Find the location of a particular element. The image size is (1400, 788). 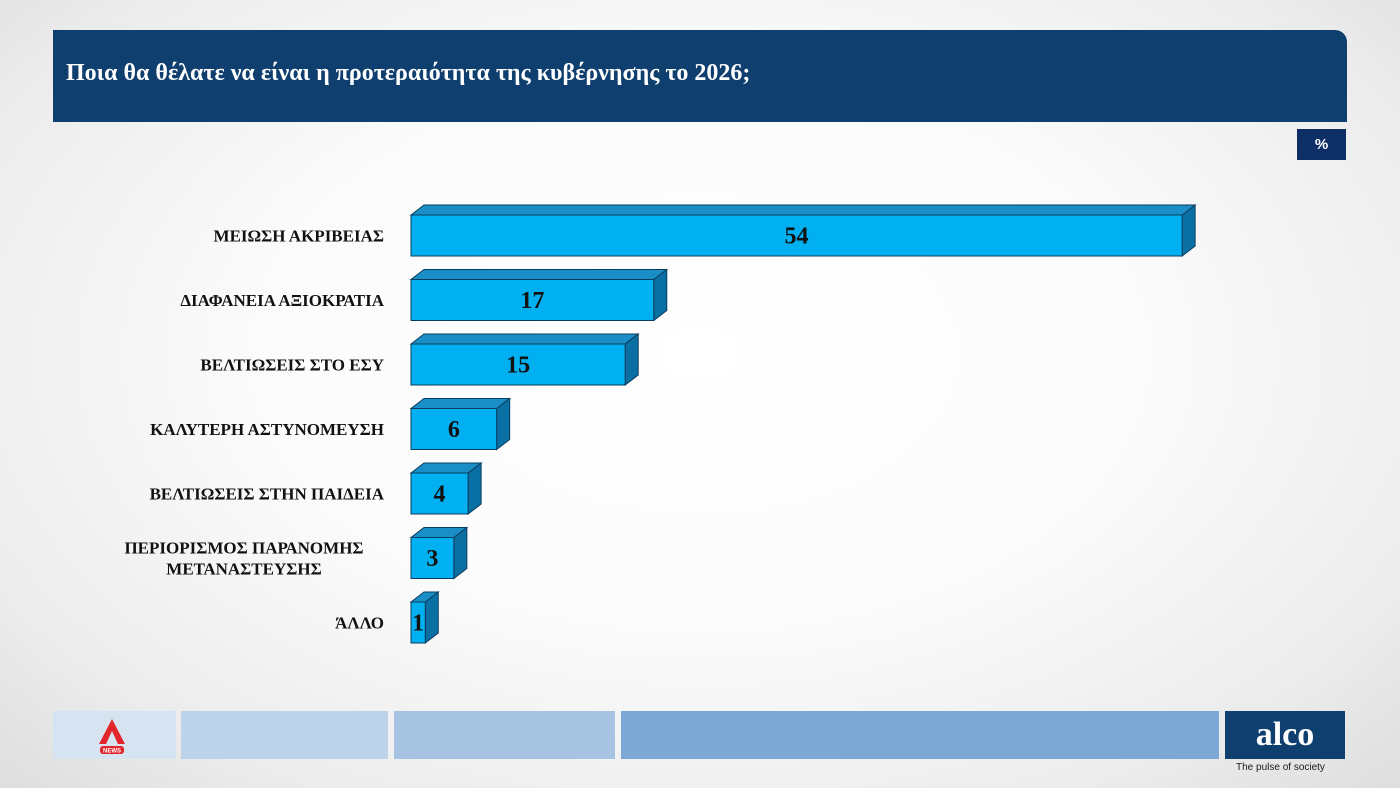

category-label: ΠΕΡΙΟΡΙΣΜΟΣ ΠΑΡΑΝΟΜΗΣ ΜΕΤΑΝΑΣΤΕΥΣΗΣ is located at coordinates (243, 559).